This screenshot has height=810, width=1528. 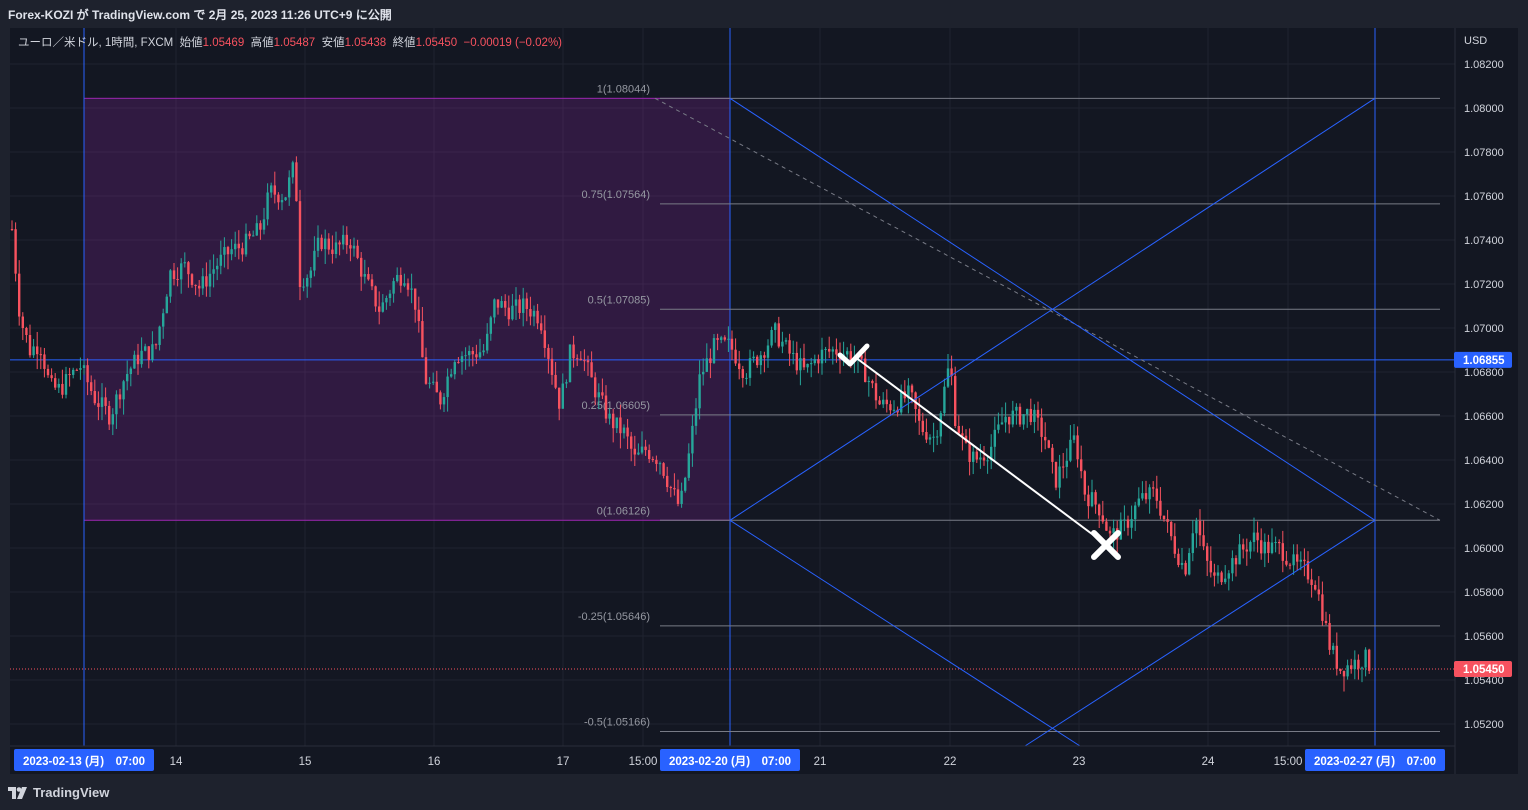 What do you see at coordinates (96, 43) in the screenshot?
I see `symbol-name: ユーロ／米ドル, 1時間, FXCM` at bounding box center [96, 43].